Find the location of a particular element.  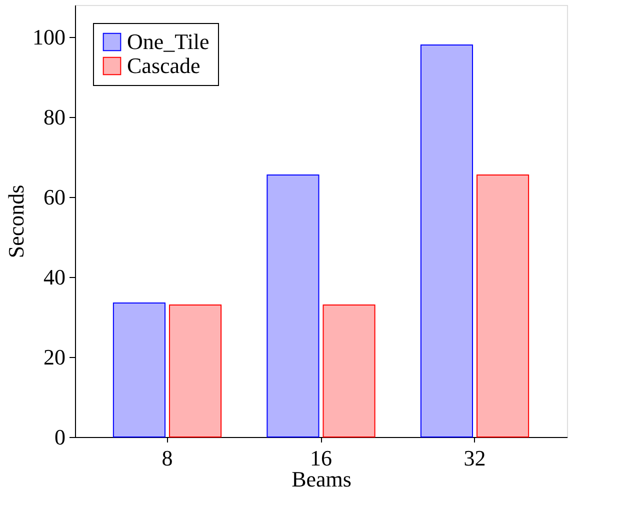

x-tick-label: 8 is located at coordinates (167, 458).